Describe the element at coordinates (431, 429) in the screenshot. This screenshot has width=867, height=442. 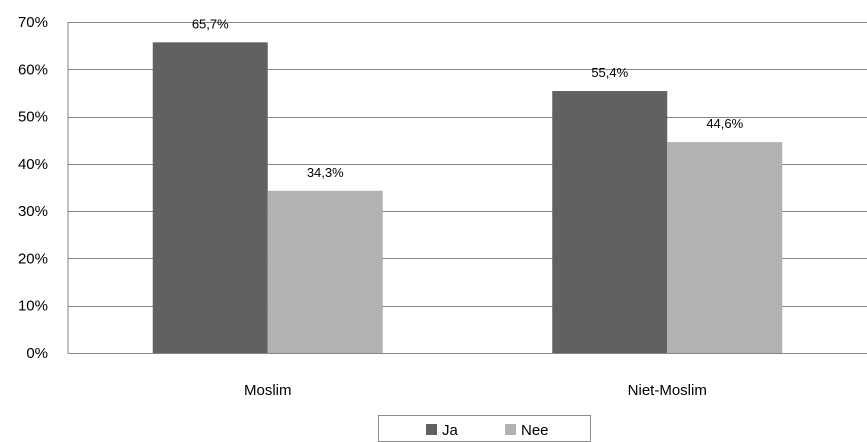
I see `legend-swatch-ja` at that location.